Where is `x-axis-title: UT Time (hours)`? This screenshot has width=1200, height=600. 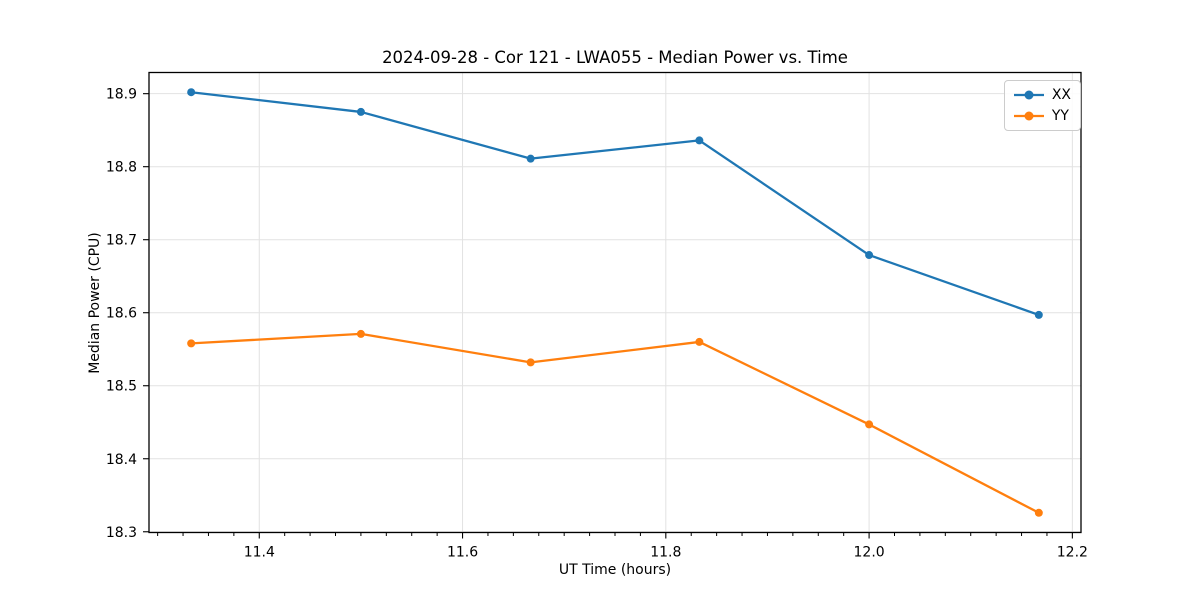 x-axis-title: UT Time (hours) is located at coordinates (615, 570).